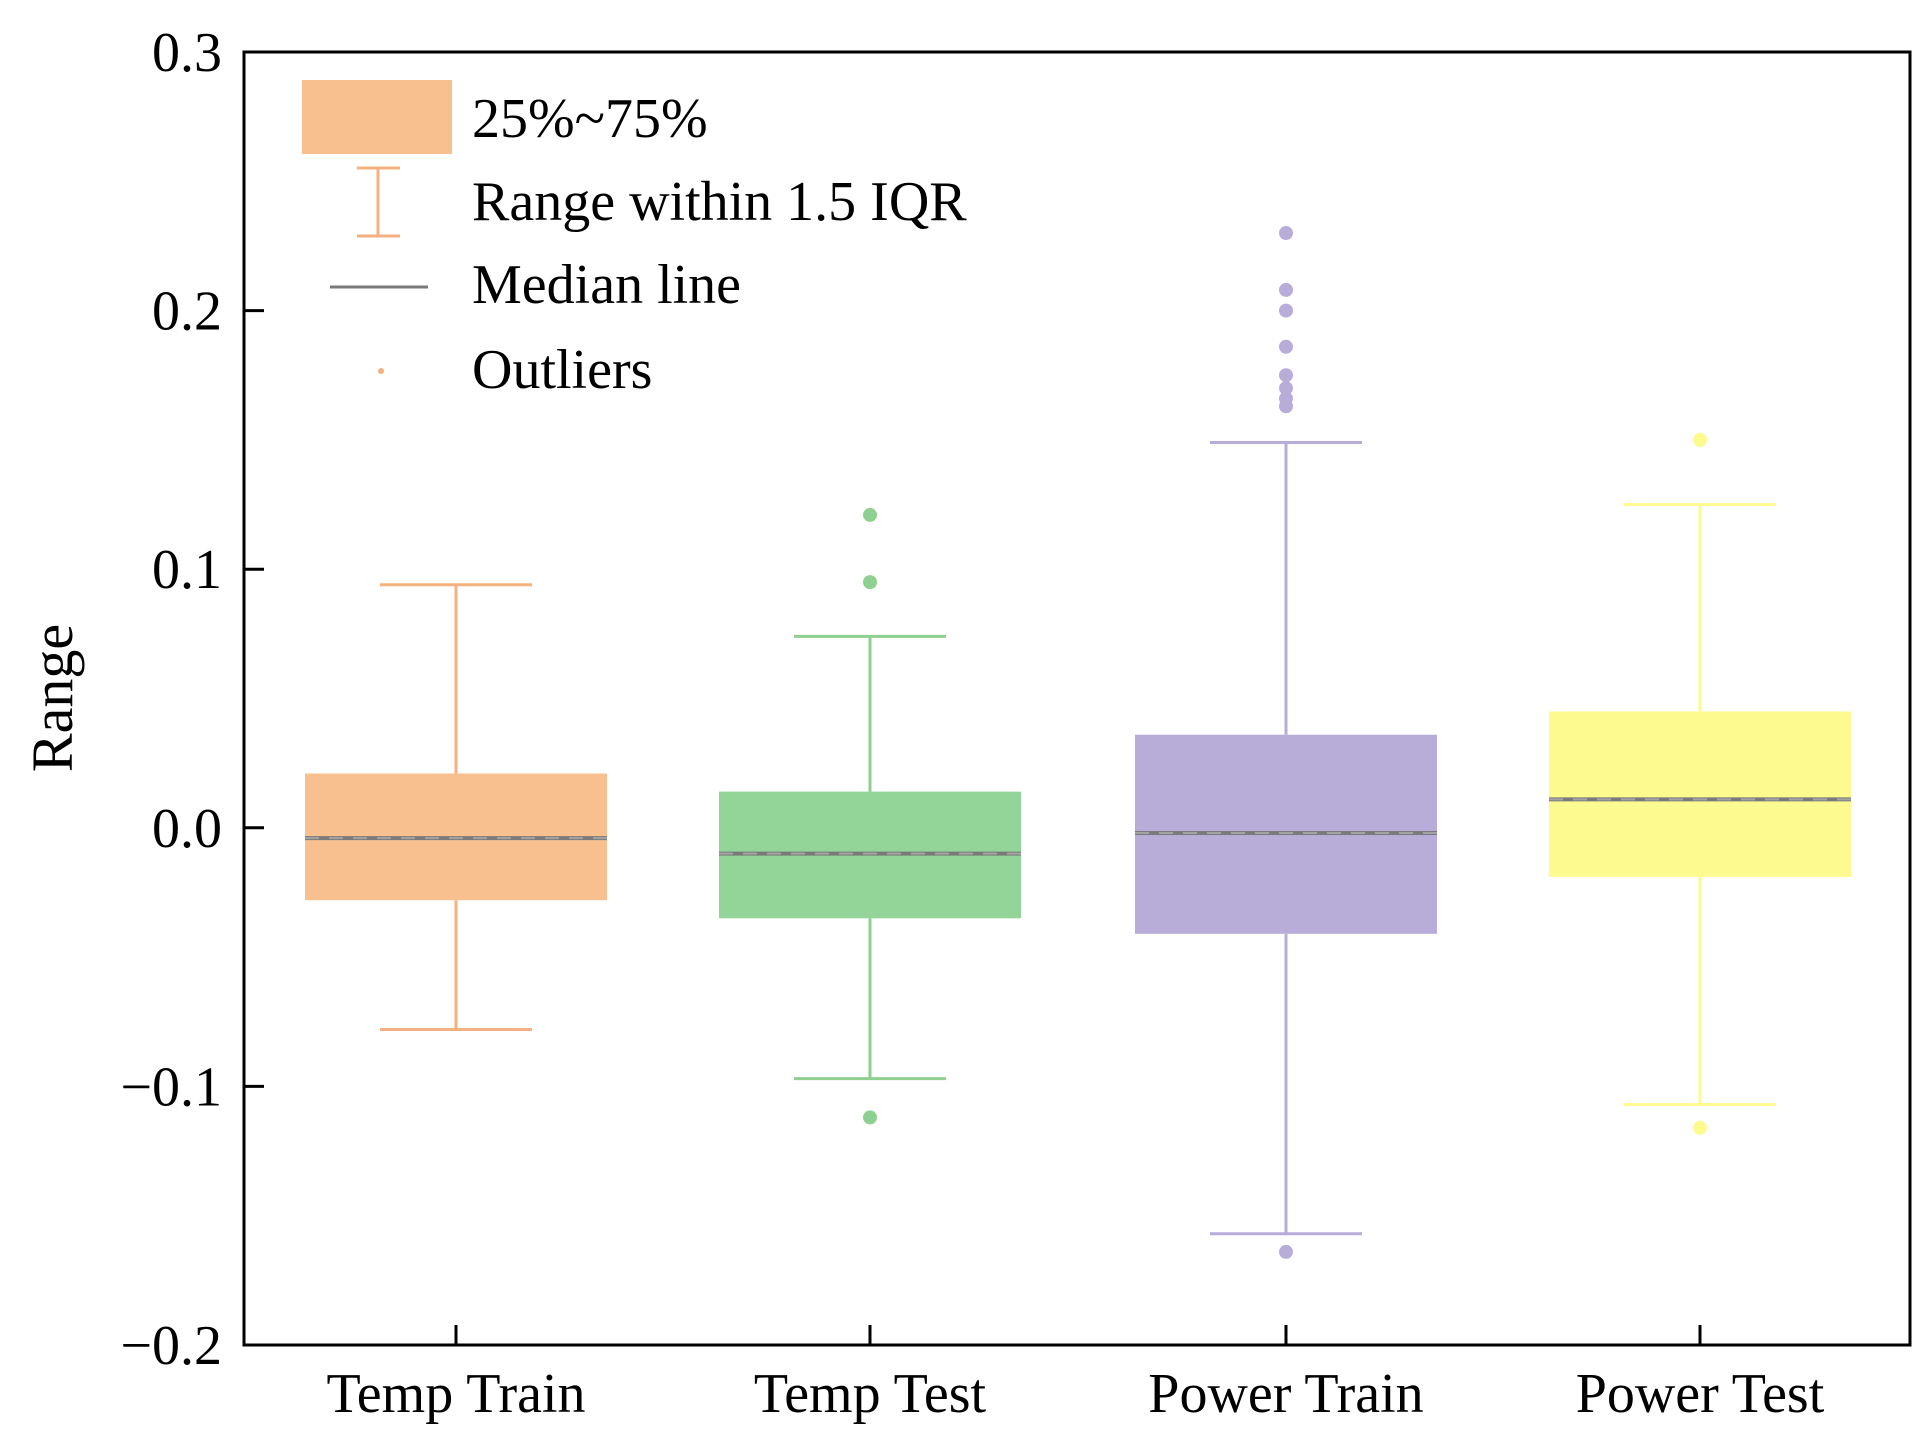  What do you see at coordinates (171, 1346) in the screenshot?
I see `y-tick-label: −0.2` at bounding box center [171, 1346].